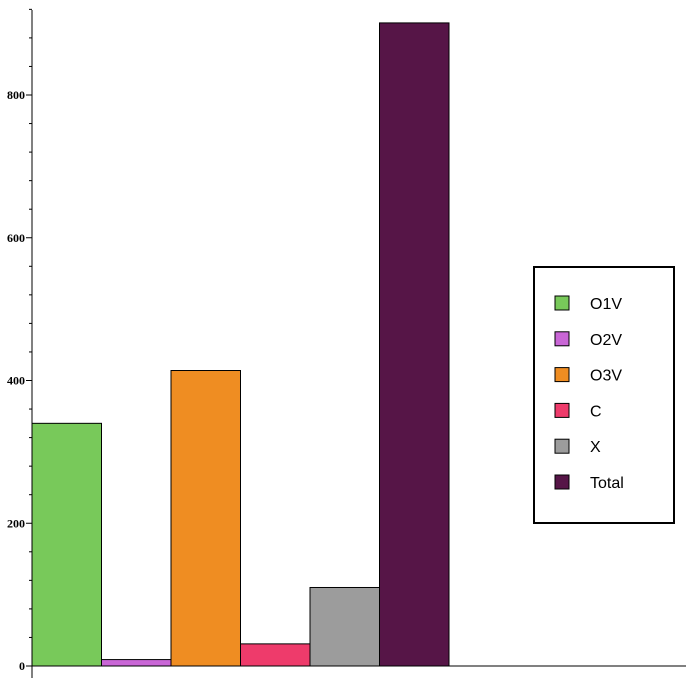  What do you see at coordinates (607, 483) in the screenshot?
I see `legend-label-total: Total` at bounding box center [607, 483].